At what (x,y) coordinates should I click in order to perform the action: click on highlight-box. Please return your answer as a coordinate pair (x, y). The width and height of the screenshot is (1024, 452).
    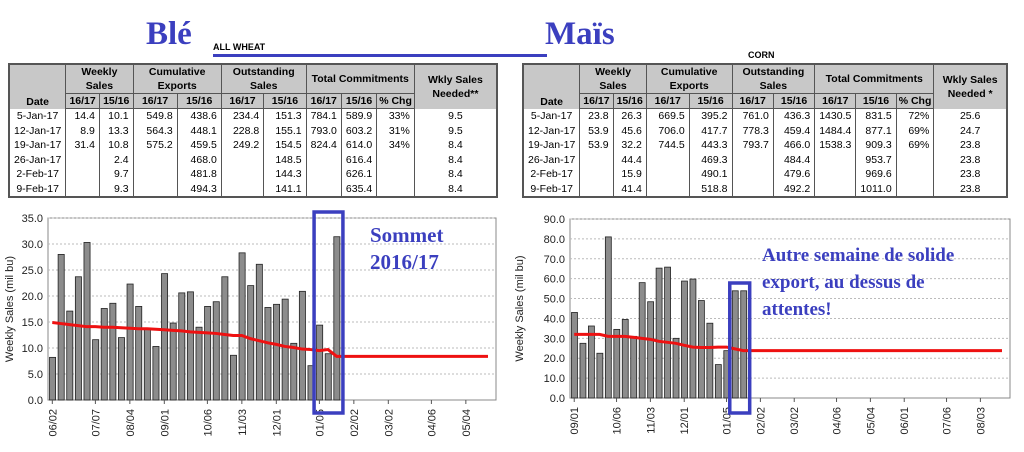
    Looking at the image, I should click on (328, 312).